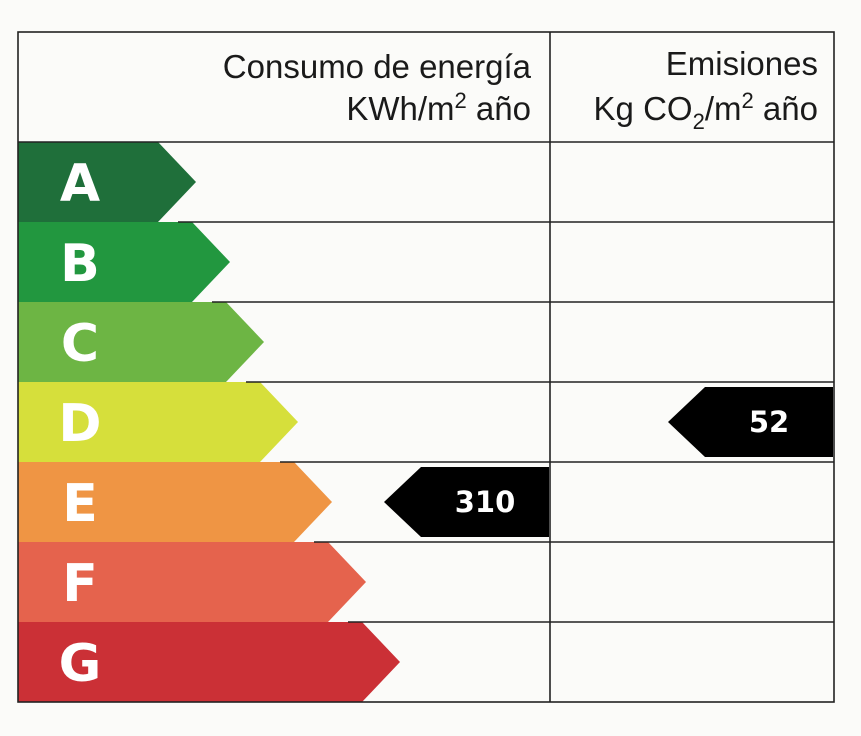 The width and height of the screenshot is (861, 736). I want to click on rating-band-a, so click(107, 182).